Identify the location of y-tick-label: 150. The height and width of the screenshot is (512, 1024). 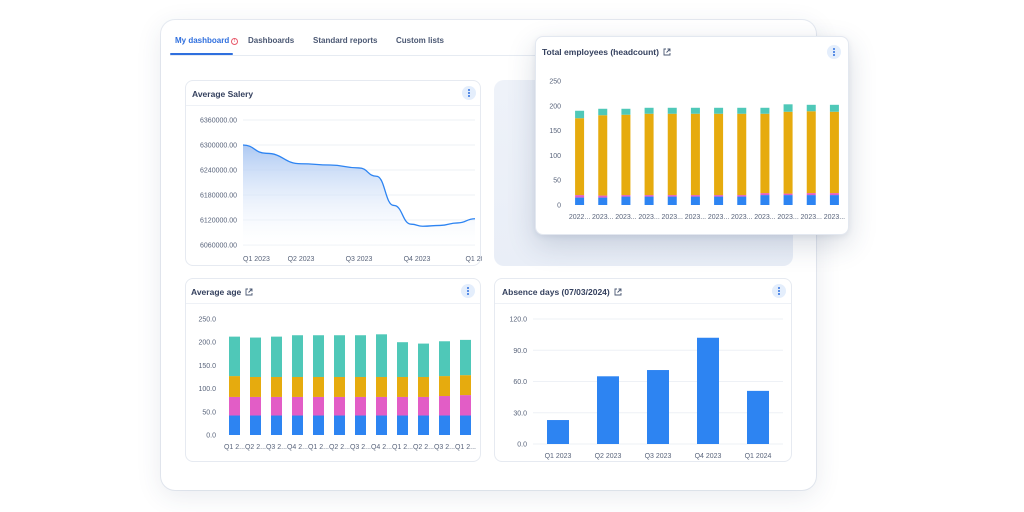
(555, 131).